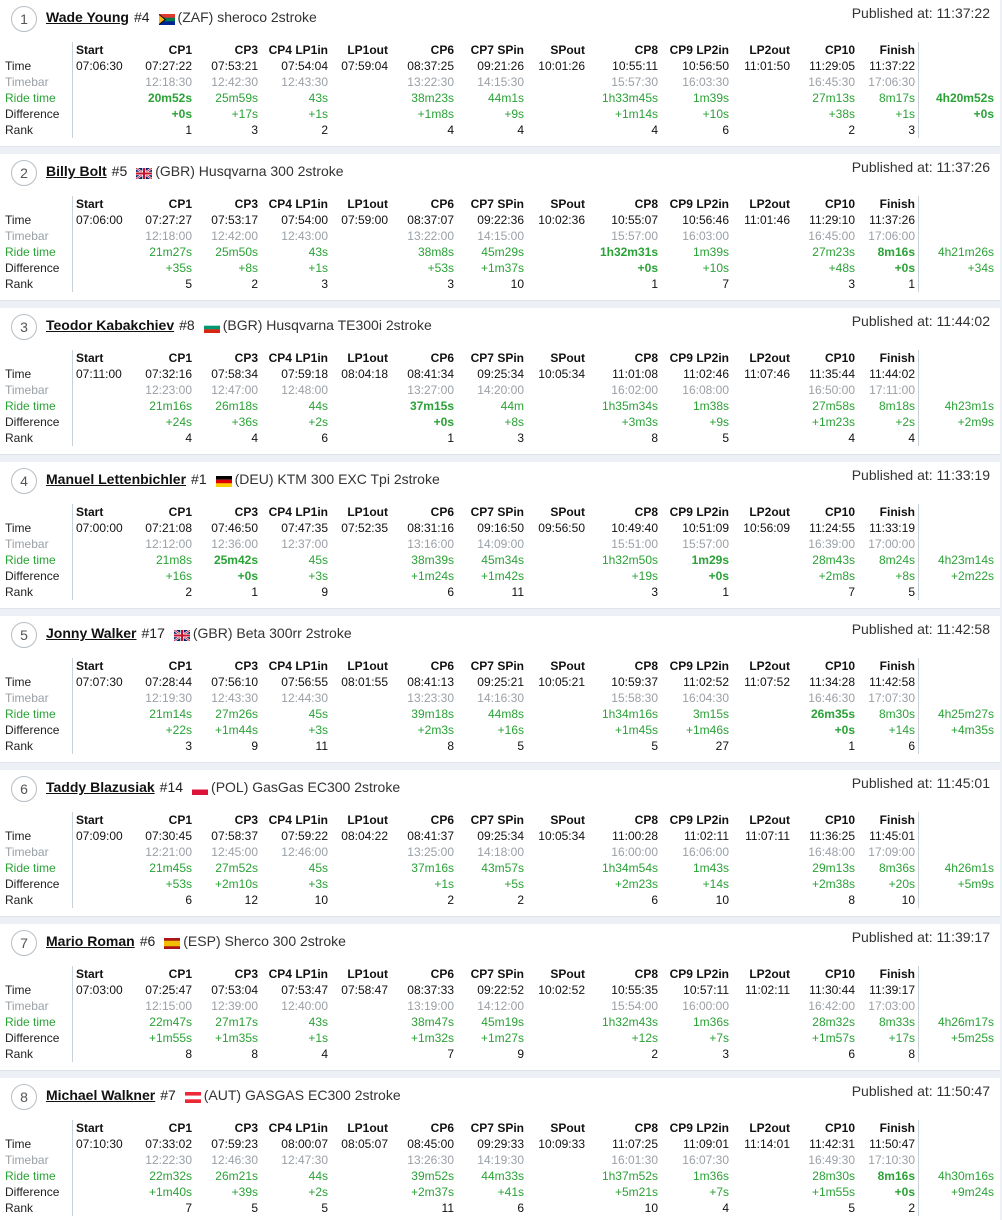 The width and height of the screenshot is (1002, 1220). I want to click on checkpoint-column: Finish 11:42:58 17:07:30 8m30s +14s 6, so click(891, 706).